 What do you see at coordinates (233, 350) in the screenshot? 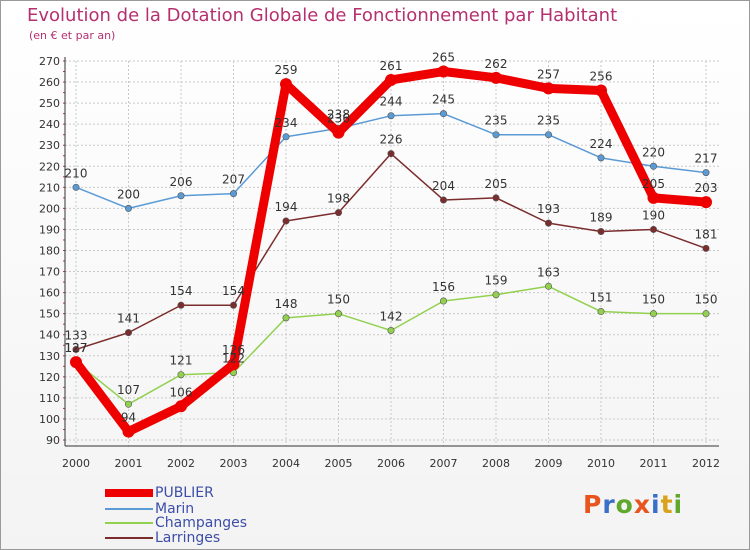
I see `data-label-publier: 126` at bounding box center [233, 350].